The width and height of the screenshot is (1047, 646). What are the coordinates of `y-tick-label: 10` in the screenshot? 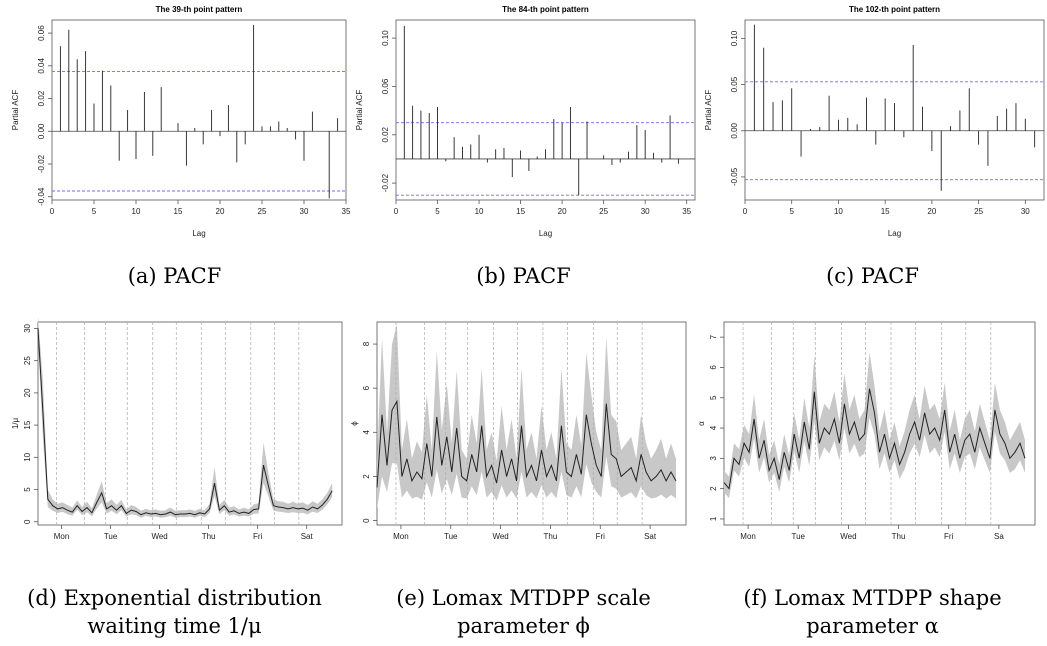 It's located at (27, 456).